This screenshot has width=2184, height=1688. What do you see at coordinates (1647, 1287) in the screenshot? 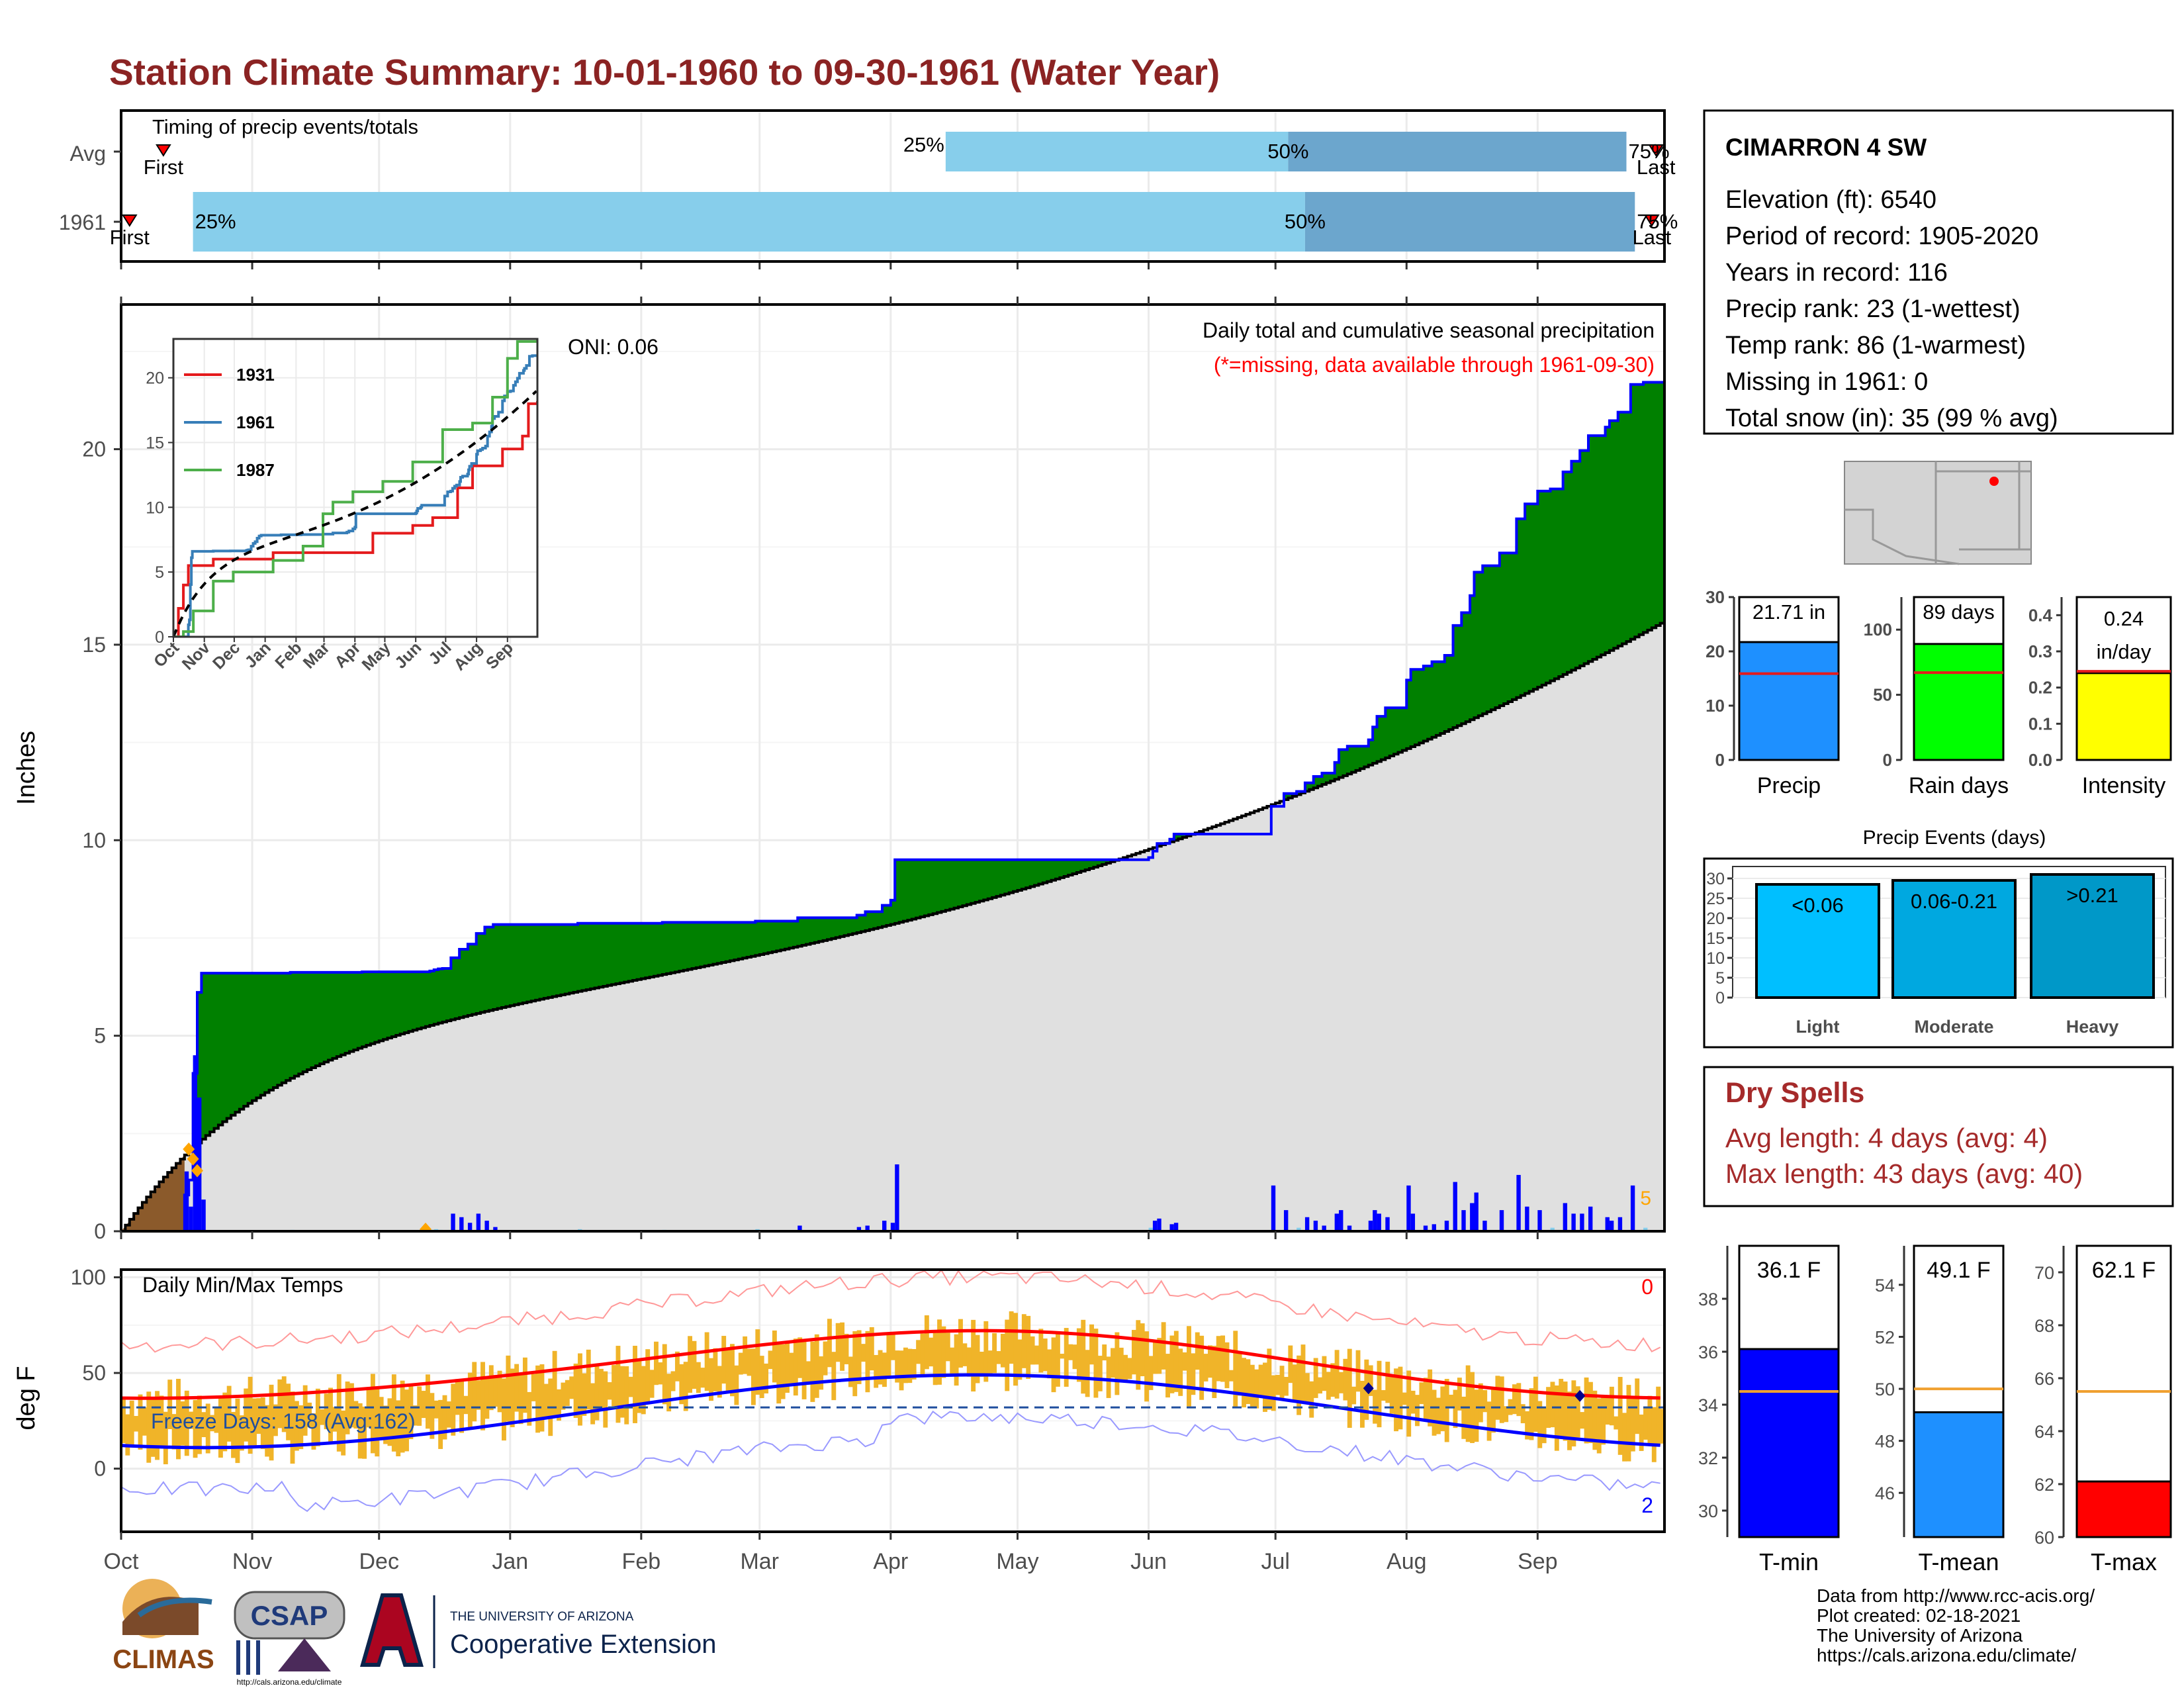
I see `max-record-count: 0` at bounding box center [1647, 1287].